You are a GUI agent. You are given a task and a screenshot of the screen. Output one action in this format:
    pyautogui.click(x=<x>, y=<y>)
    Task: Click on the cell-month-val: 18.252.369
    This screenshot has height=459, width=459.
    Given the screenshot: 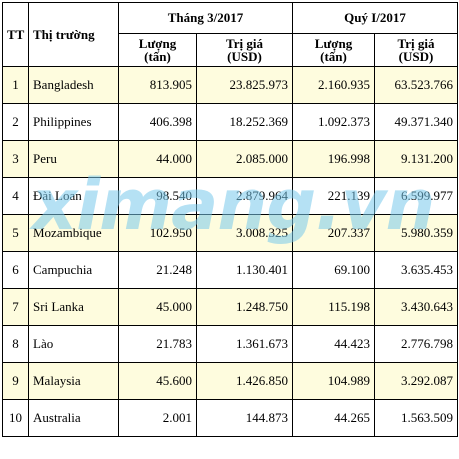 What is the action you would take?
    pyautogui.click(x=244, y=122)
    